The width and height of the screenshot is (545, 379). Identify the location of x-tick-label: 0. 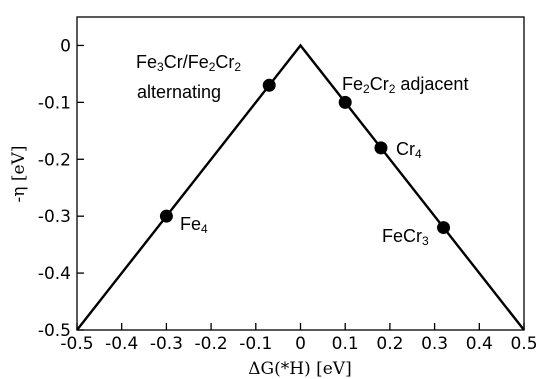
(300, 344).